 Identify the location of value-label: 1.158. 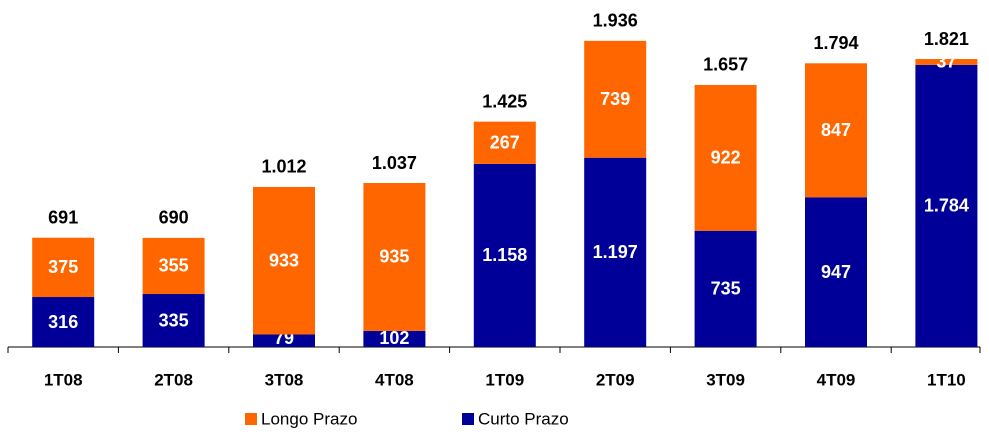
(504, 255).